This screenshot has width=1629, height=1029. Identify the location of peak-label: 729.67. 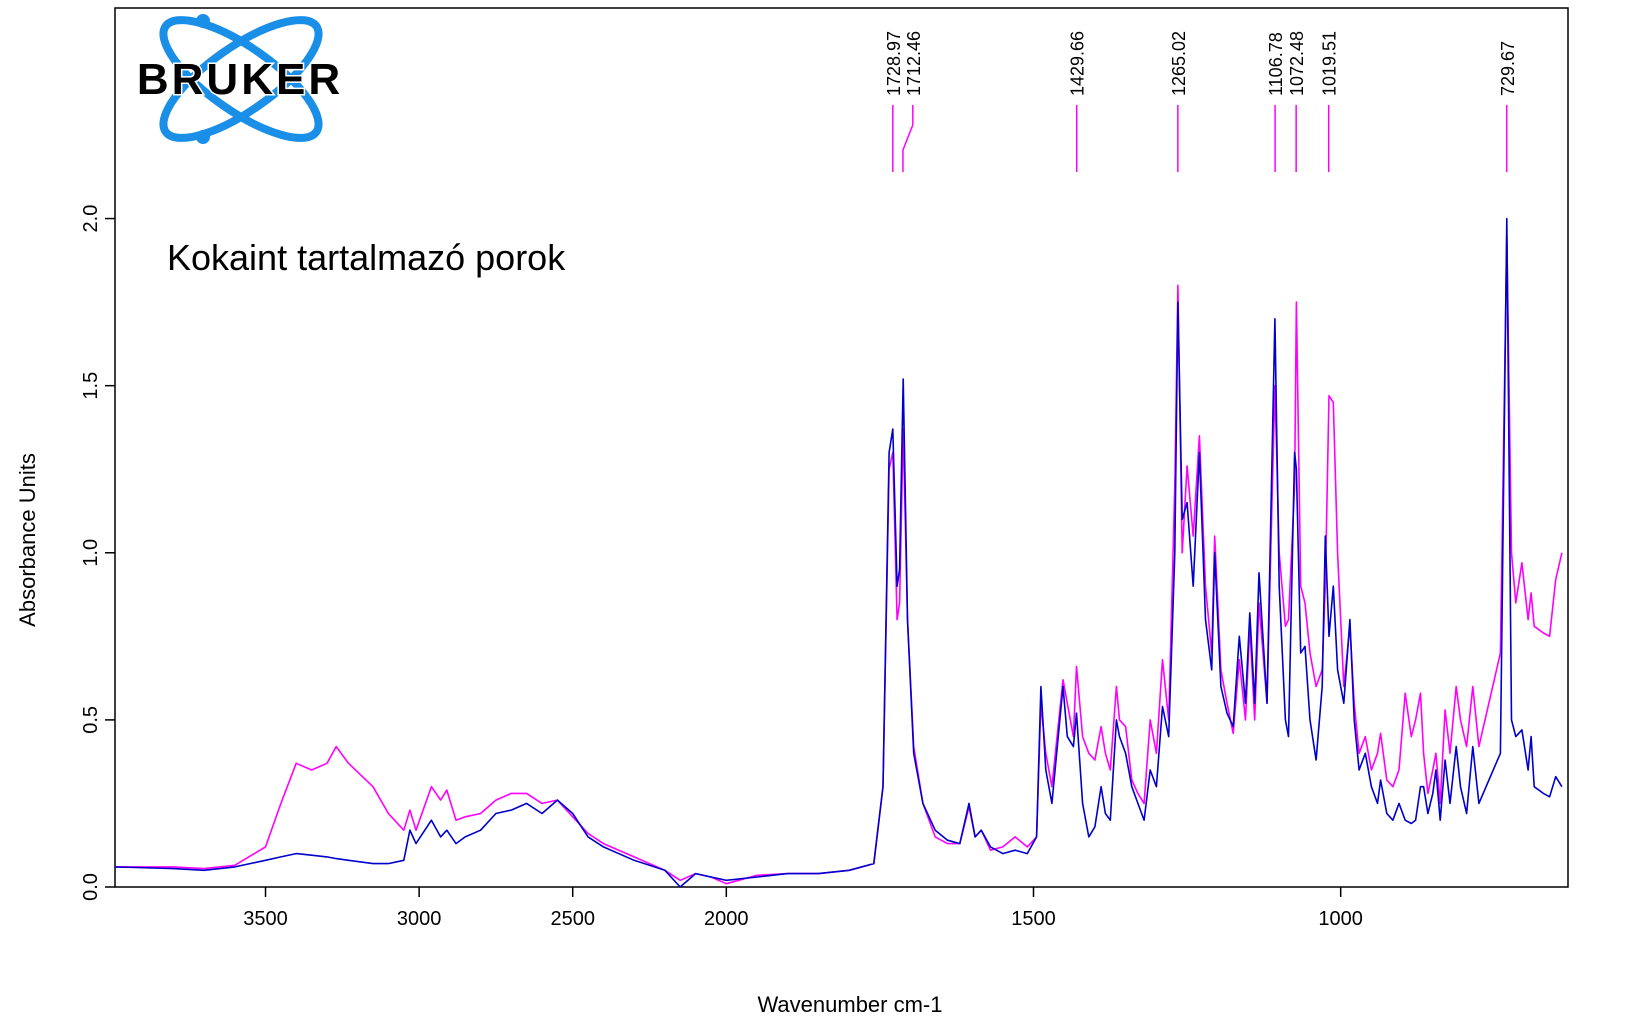
(1508, 68).